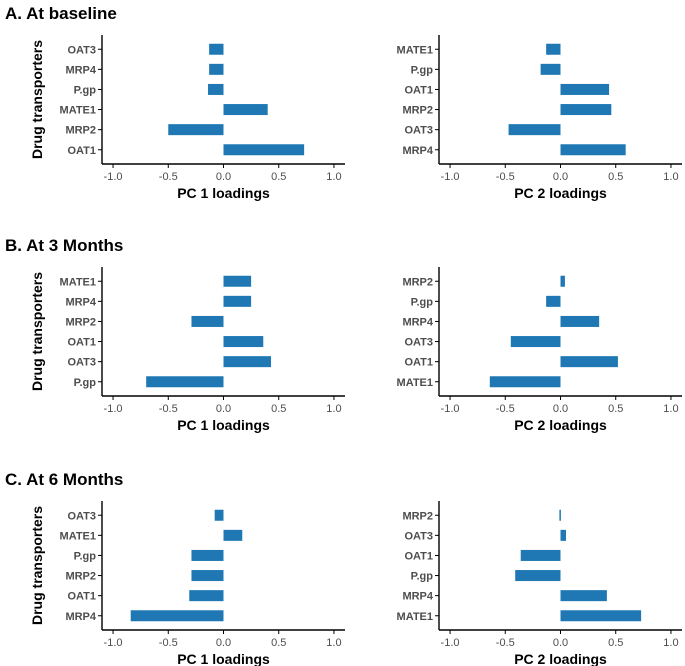 The width and height of the screenshot is (685, 666). Describe the element at coordinates (64, 245) in the screenshot. I see `panel-title: B. At 3 Months` at that location.